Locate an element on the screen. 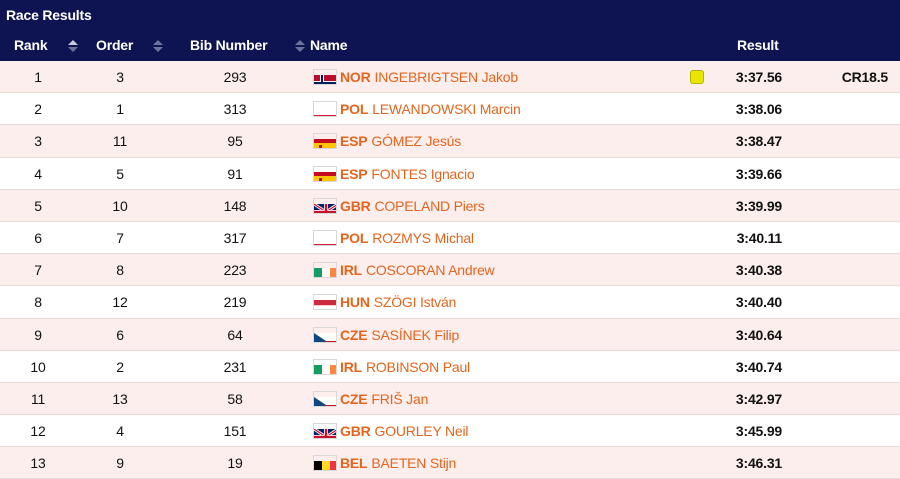 The image size is (900, 479). hun-flag-icon is located at coordinates (325, 302).